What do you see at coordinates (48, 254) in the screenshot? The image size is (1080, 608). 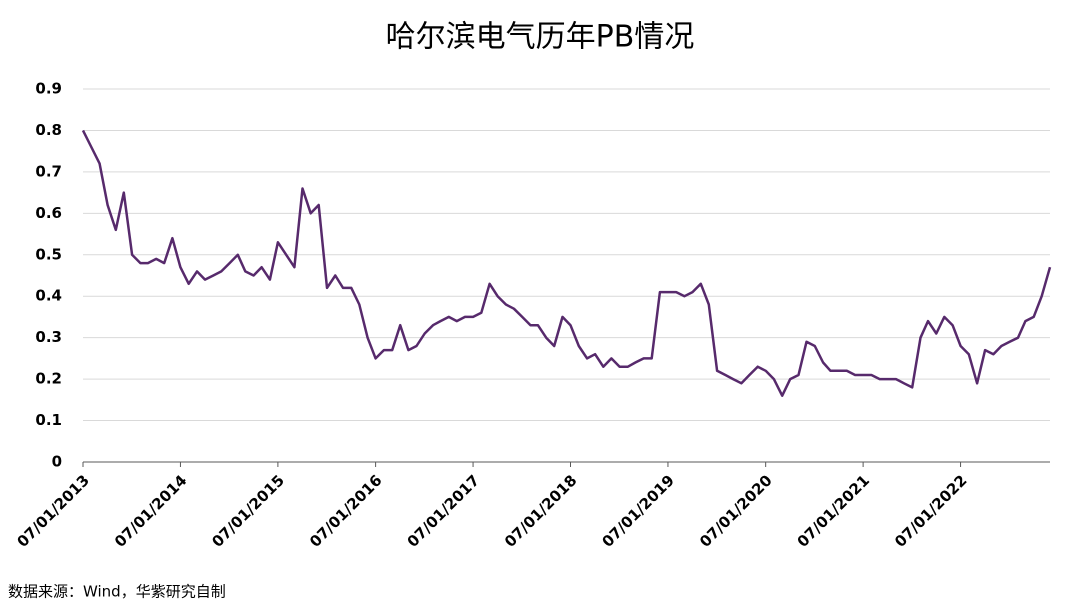 I see `y-tick-label: 0.5` at bounding box center [48, 254].